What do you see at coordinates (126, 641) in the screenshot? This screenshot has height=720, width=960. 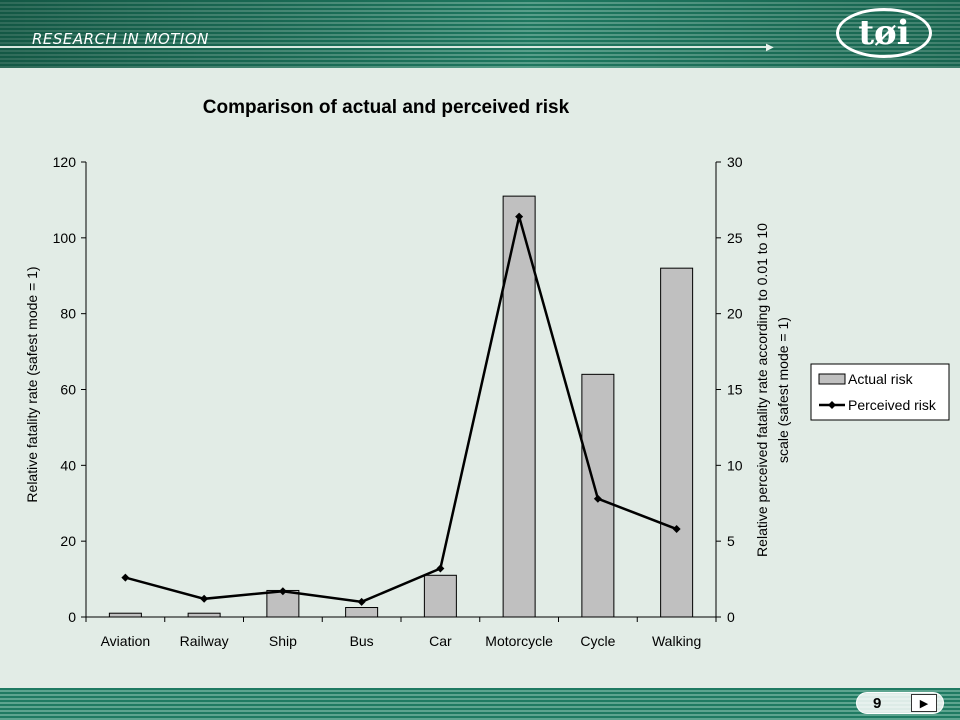 I see `x-tick-label: Aviation` at bounding box center [126, 641].